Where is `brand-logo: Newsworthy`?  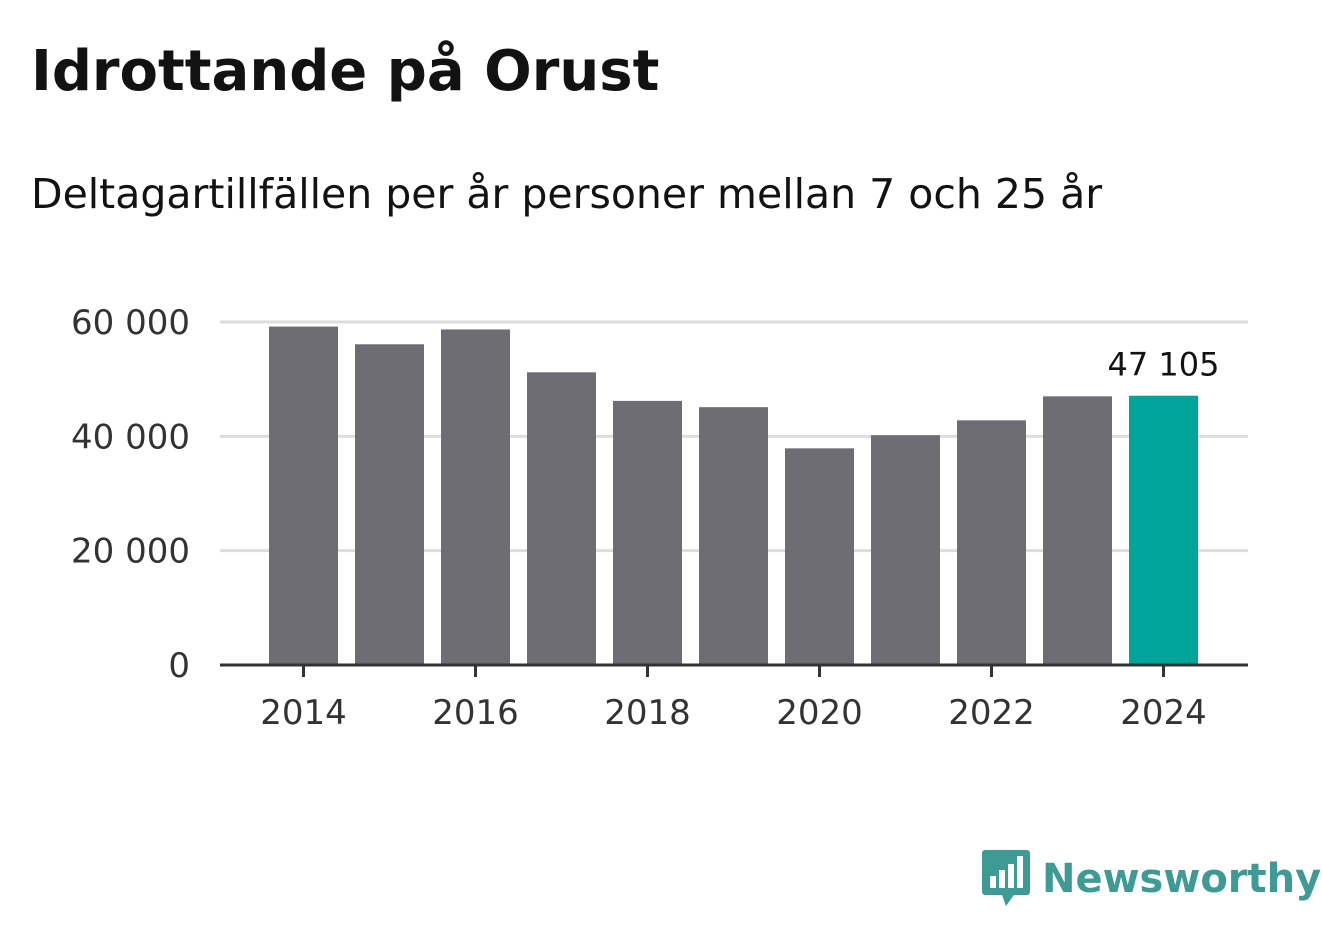
brand-logo: Newsworthy is located at coordinates (1151, 879).